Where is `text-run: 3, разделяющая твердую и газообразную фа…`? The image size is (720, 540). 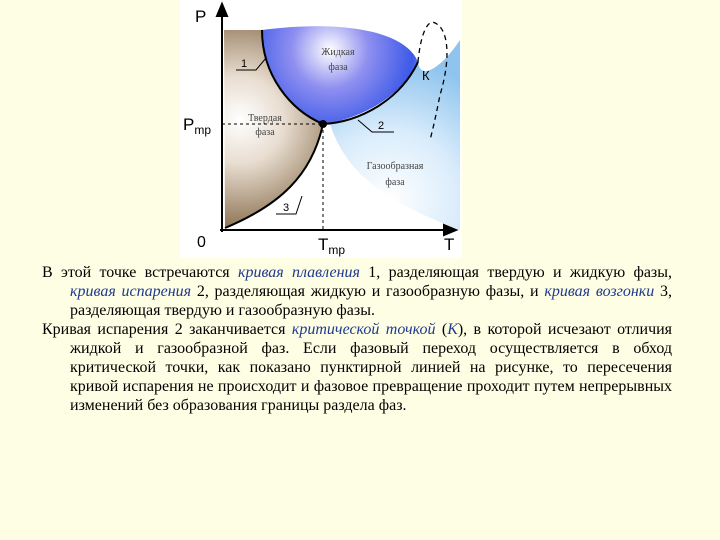 text-run: 3, разделяющая твердую и газообразную фа… is located at coordinates (371, 301).